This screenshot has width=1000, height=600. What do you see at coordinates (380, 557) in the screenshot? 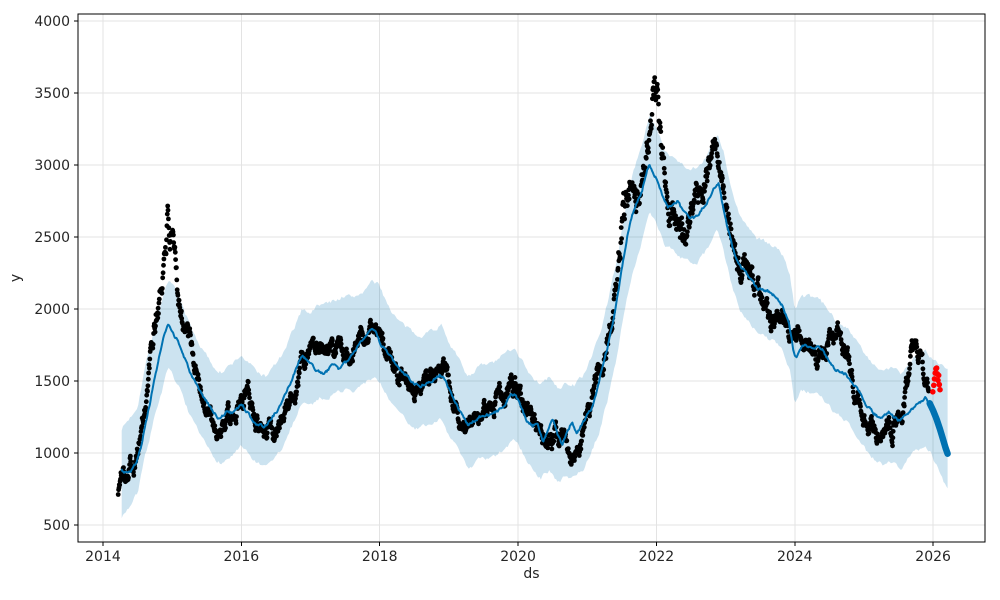
I see `x-tick-label: 2018` at bounding box center [380, 557].